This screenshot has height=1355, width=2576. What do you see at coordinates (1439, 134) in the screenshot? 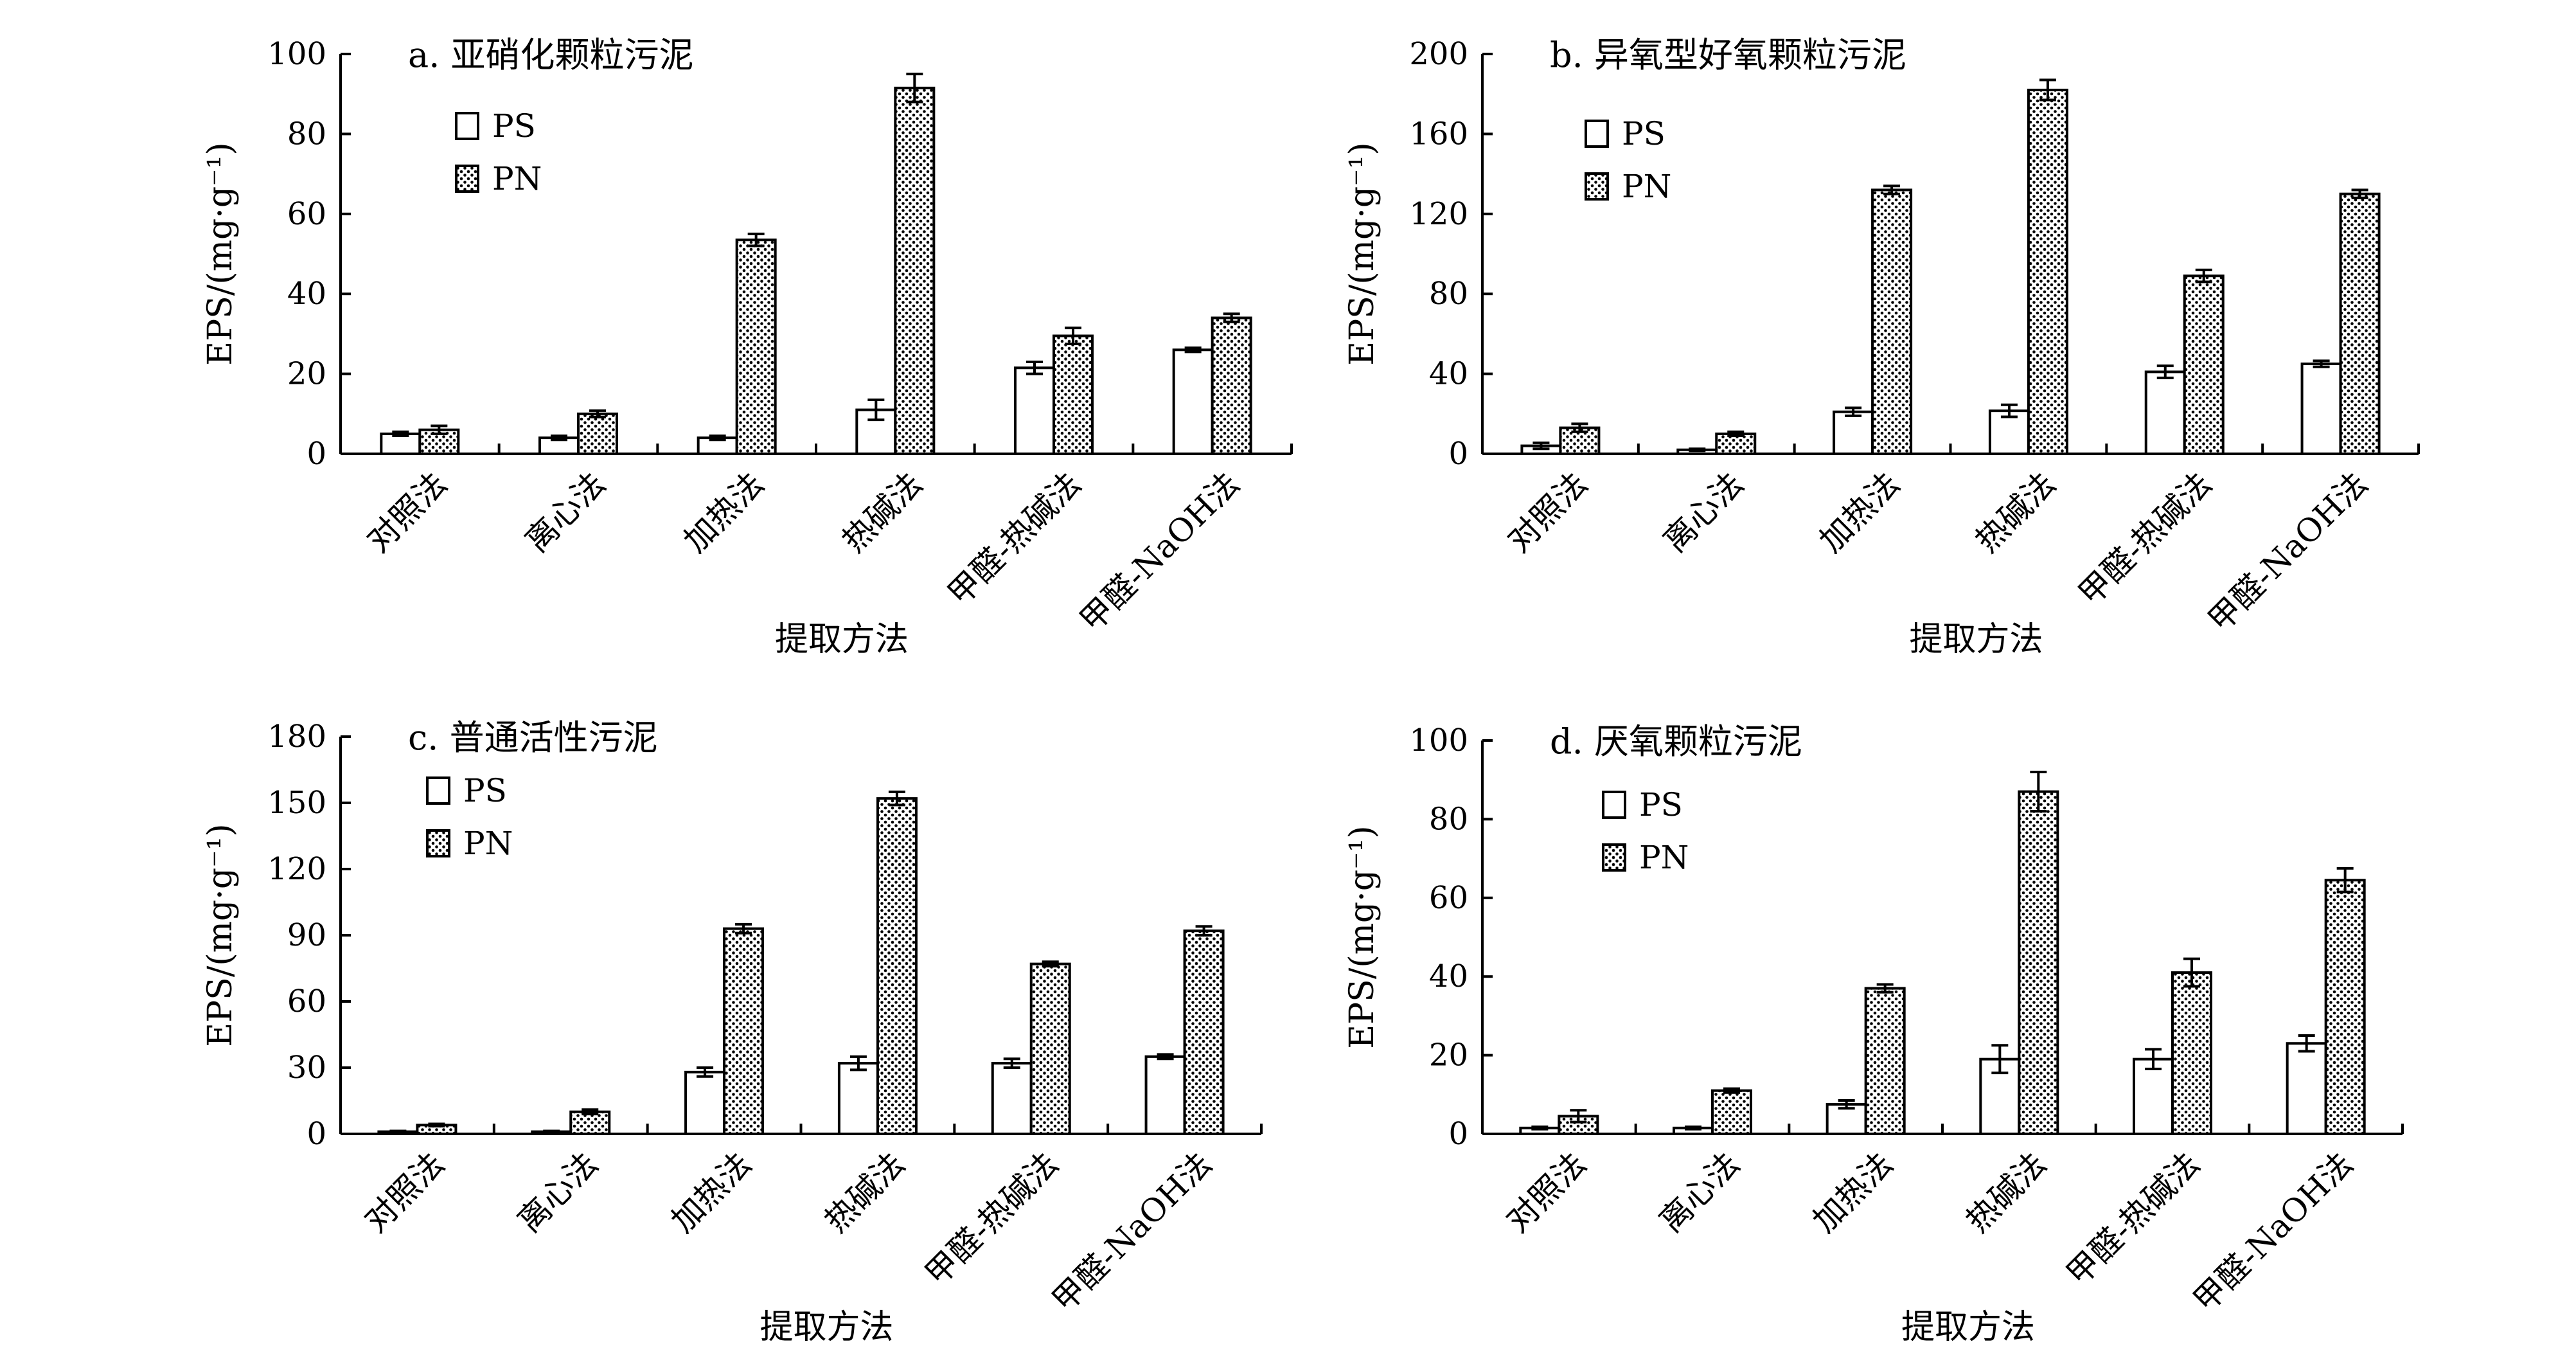
I see `y-tick-label: 160` at bounding box center [1439, 134].